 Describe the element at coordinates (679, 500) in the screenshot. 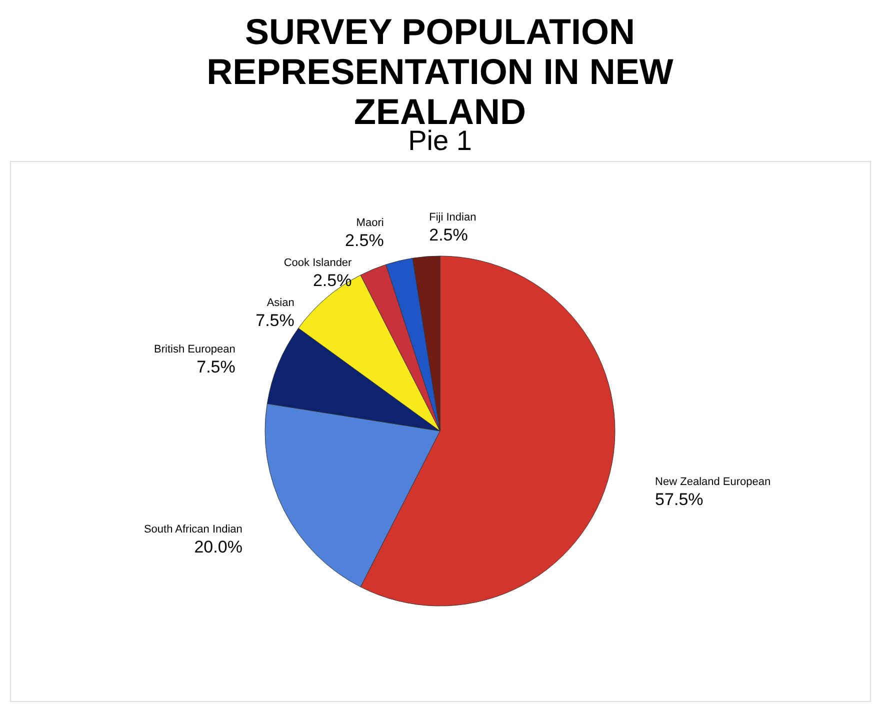

I see `data-label: 57.5%` at that location.